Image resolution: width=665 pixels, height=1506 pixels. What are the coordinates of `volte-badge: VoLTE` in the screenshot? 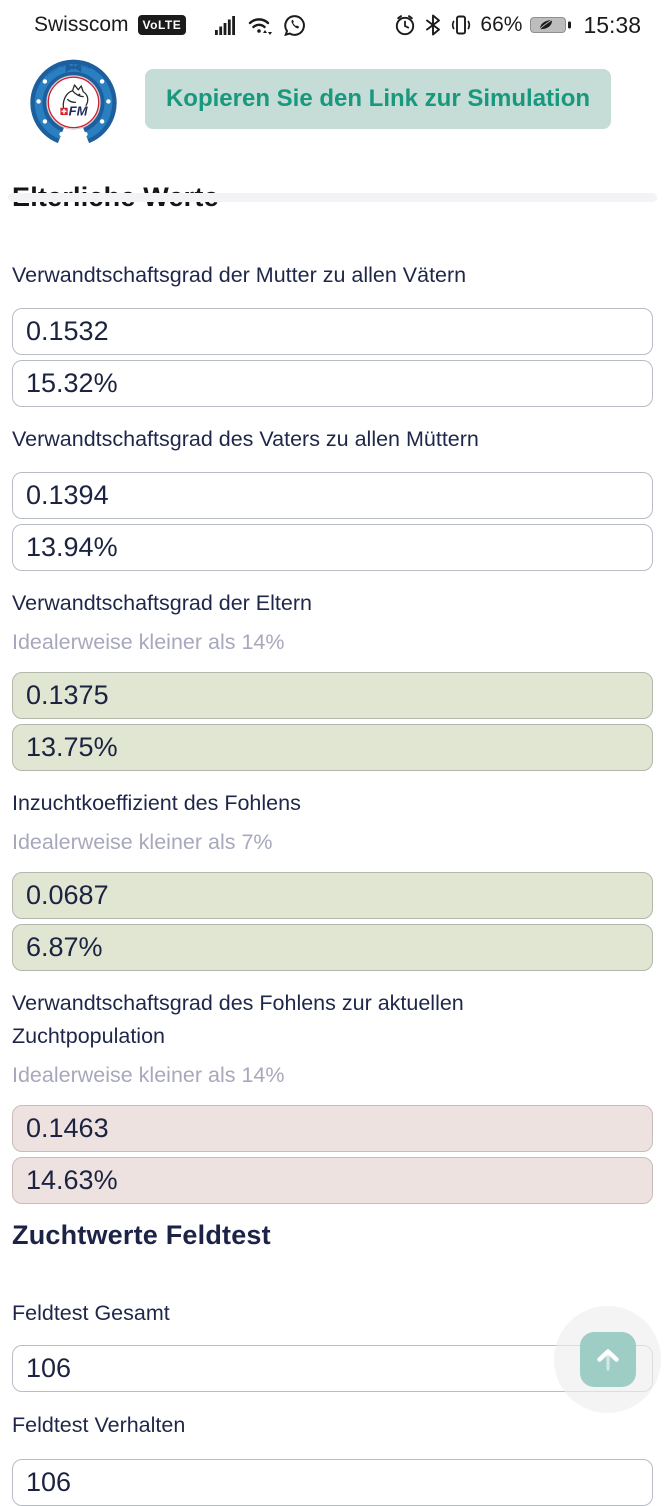 It's located at (162, 25).